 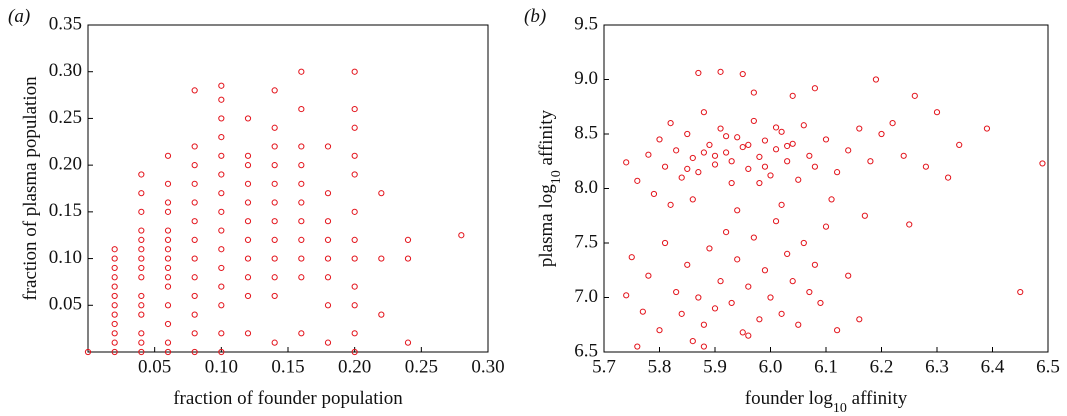 What do you see at coordinates (65, 257) in the screenshot?
I see `y-tick-label: 0.10` at bounding box center [65, 257].